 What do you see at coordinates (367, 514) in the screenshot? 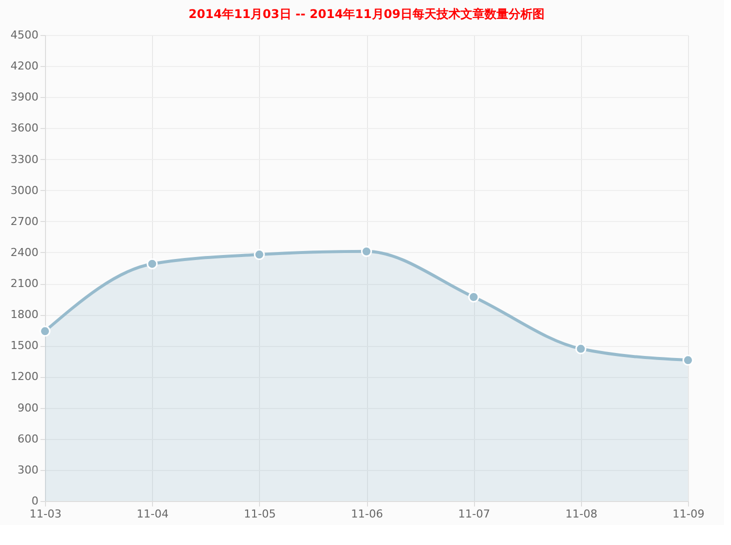
I see `x-tick-label: 11-06` at bounding box center [367, 514].